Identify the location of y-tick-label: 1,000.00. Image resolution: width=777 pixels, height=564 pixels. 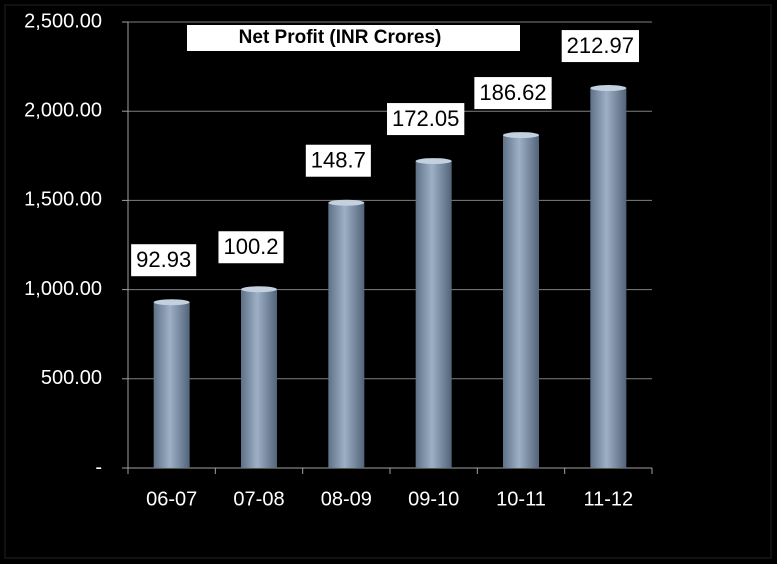
(63, 289).